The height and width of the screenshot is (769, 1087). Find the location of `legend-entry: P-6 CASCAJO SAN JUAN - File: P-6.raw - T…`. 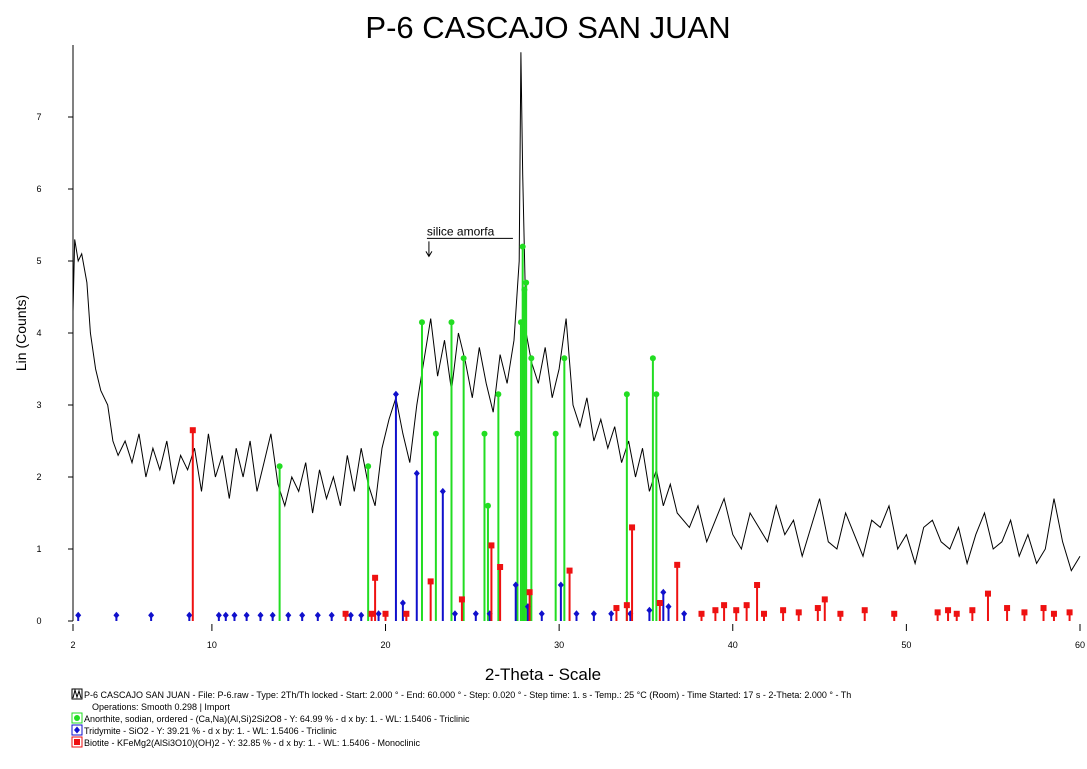

legend-entry: P-6 CASCAJO SAN JUAN - File: P-6.raw - T… is located at coordinates (461, 700).